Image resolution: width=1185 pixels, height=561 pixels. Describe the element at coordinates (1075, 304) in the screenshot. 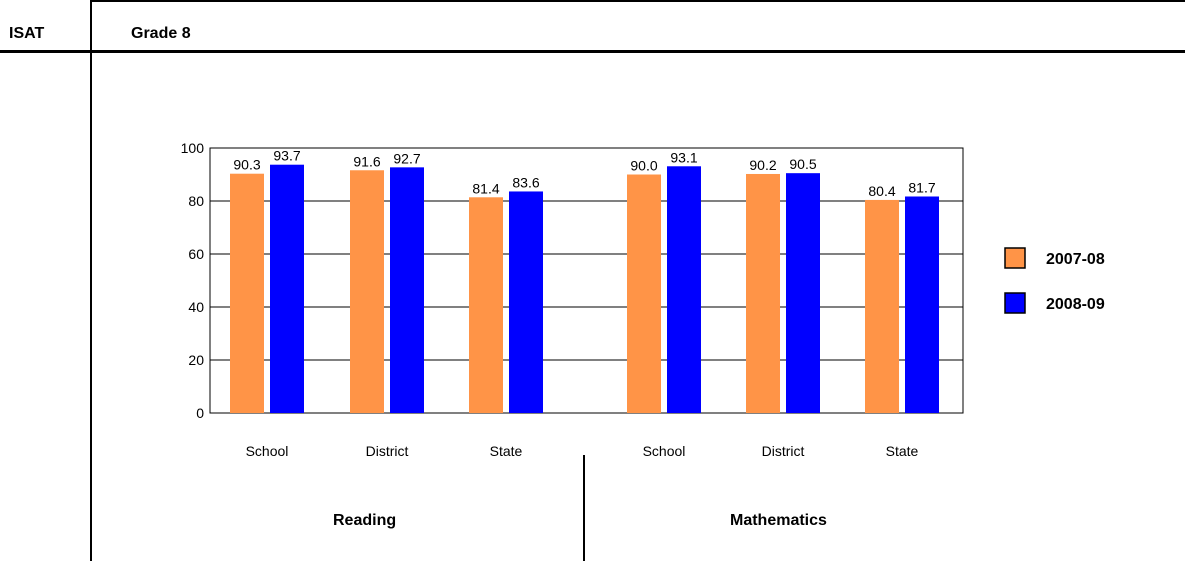

I see `legend-label: 2008-09` at that location.